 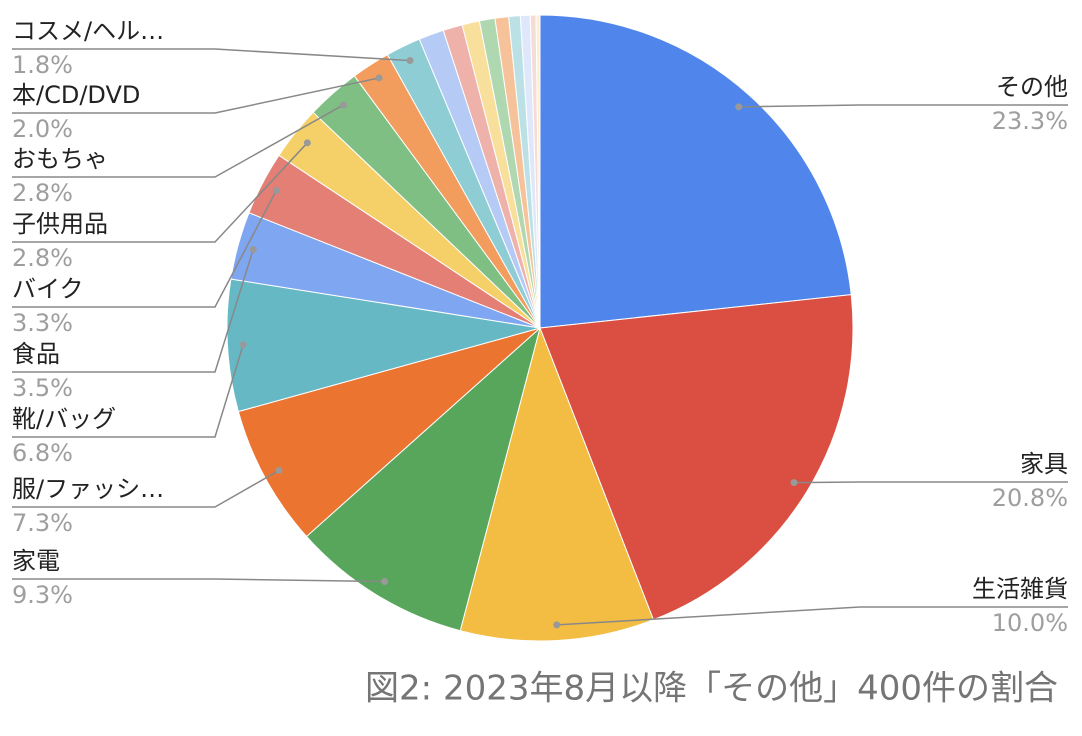 I want to click on slice-label: 家具, so click(x=1044, y=464).